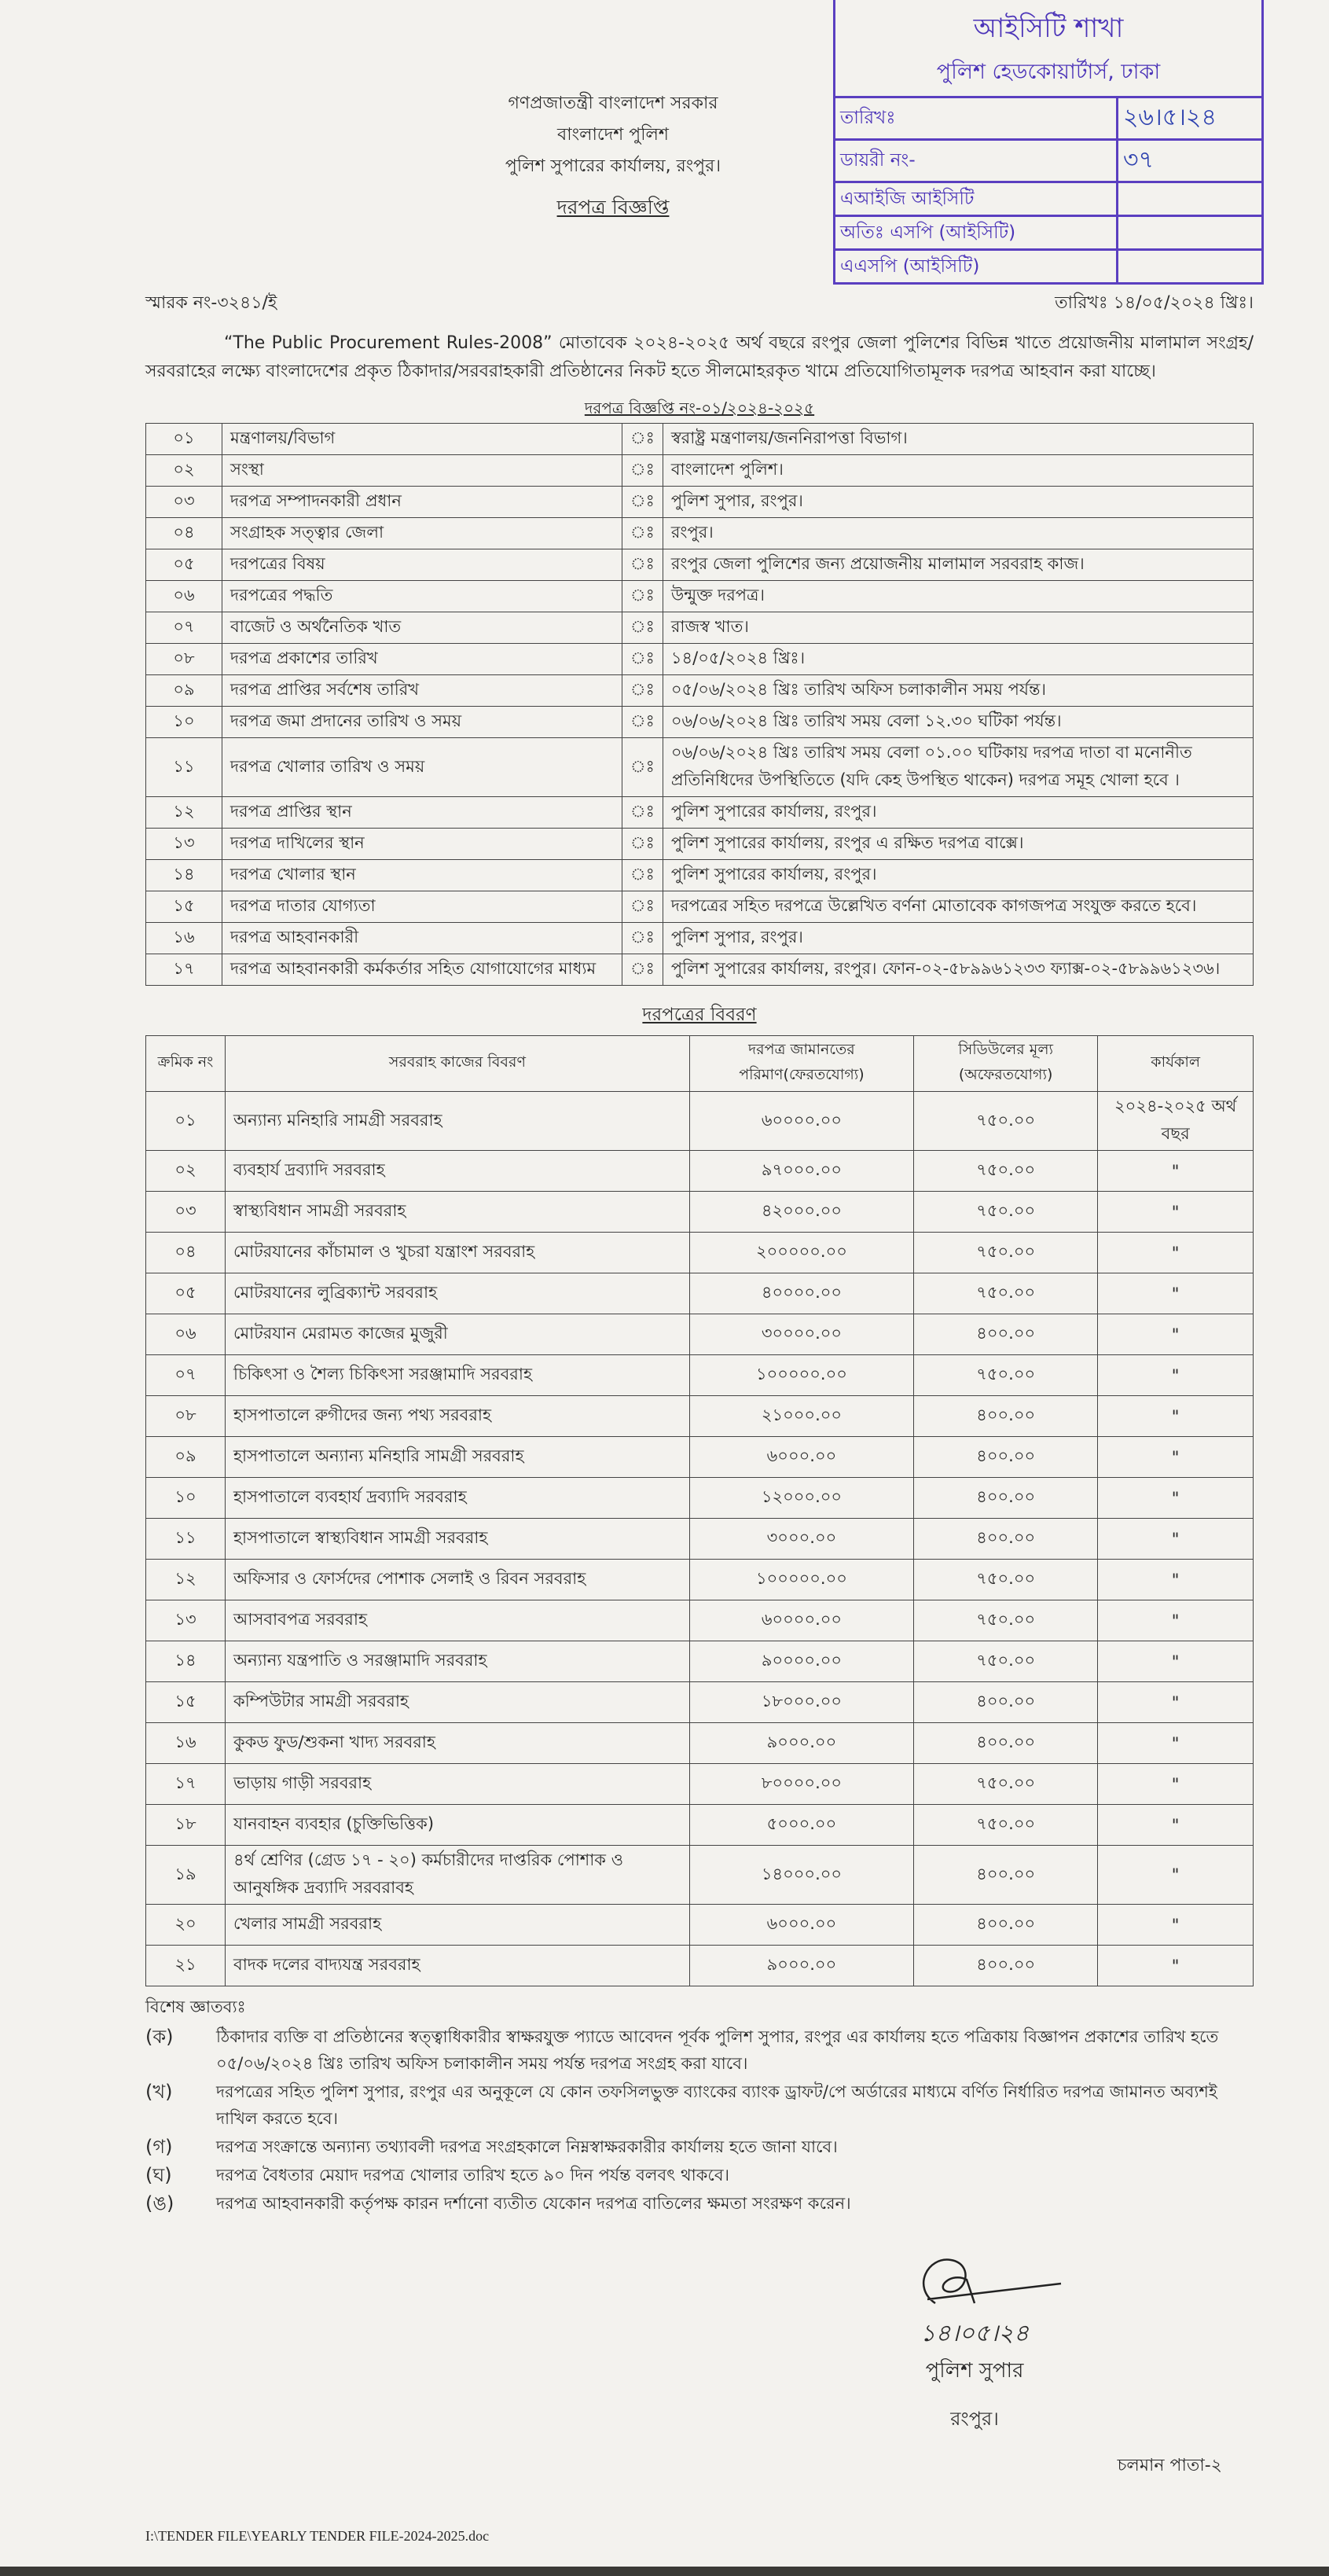  I want to click on security-amount: ৯০০০.০০, so click(801, 1743).